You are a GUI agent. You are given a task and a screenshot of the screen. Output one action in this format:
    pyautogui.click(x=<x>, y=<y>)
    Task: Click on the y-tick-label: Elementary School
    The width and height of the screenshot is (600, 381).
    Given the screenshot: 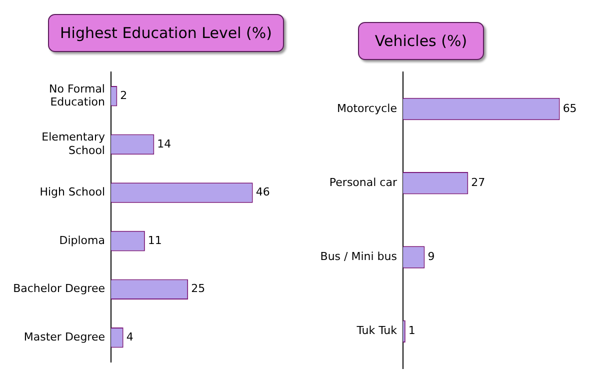 What is the action you would take?
    pyautogui.click(x=74, y=143)
    